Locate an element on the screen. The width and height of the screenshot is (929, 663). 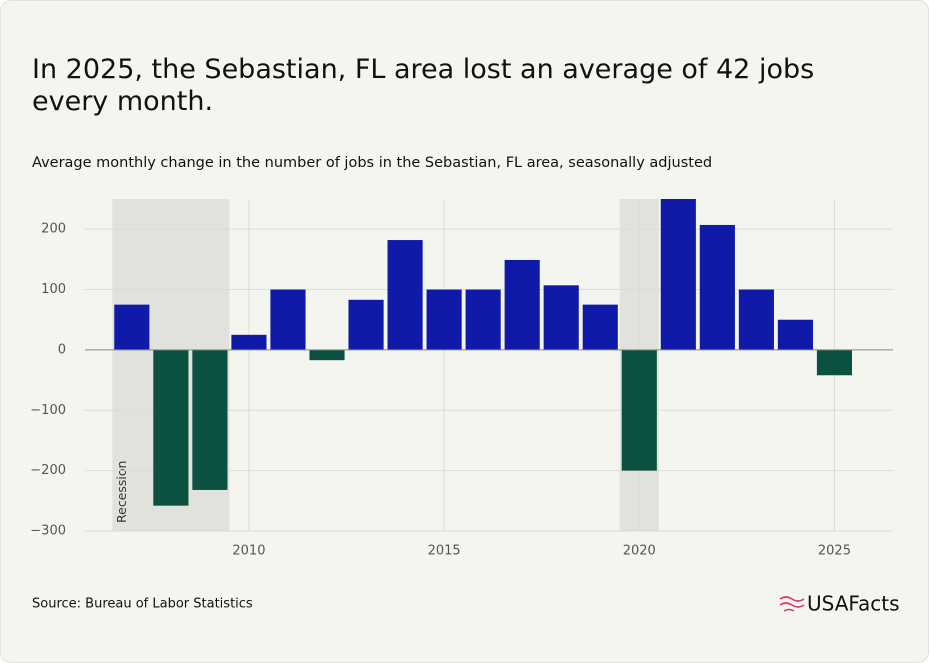
x-tick-label: 2010 is located at coordinates (248, 551).